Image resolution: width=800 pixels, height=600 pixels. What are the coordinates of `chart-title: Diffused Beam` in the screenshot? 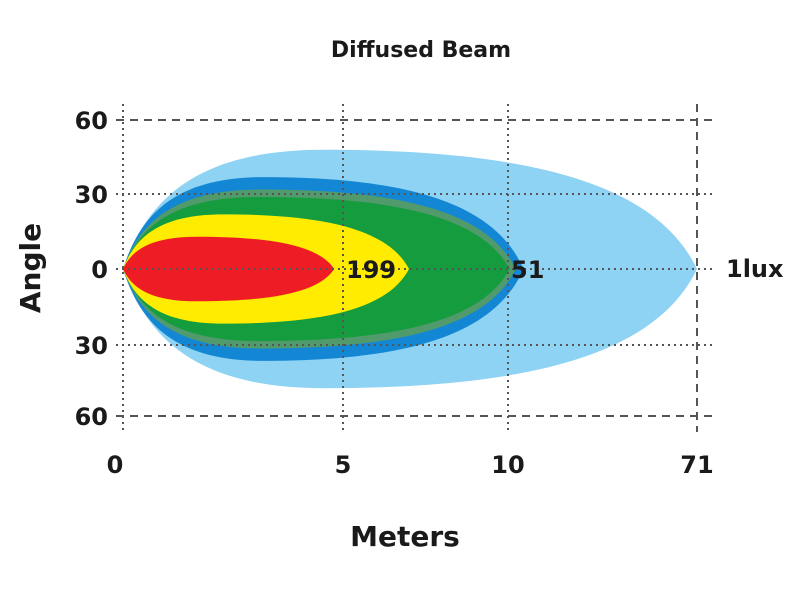 It's located at (421, 50).